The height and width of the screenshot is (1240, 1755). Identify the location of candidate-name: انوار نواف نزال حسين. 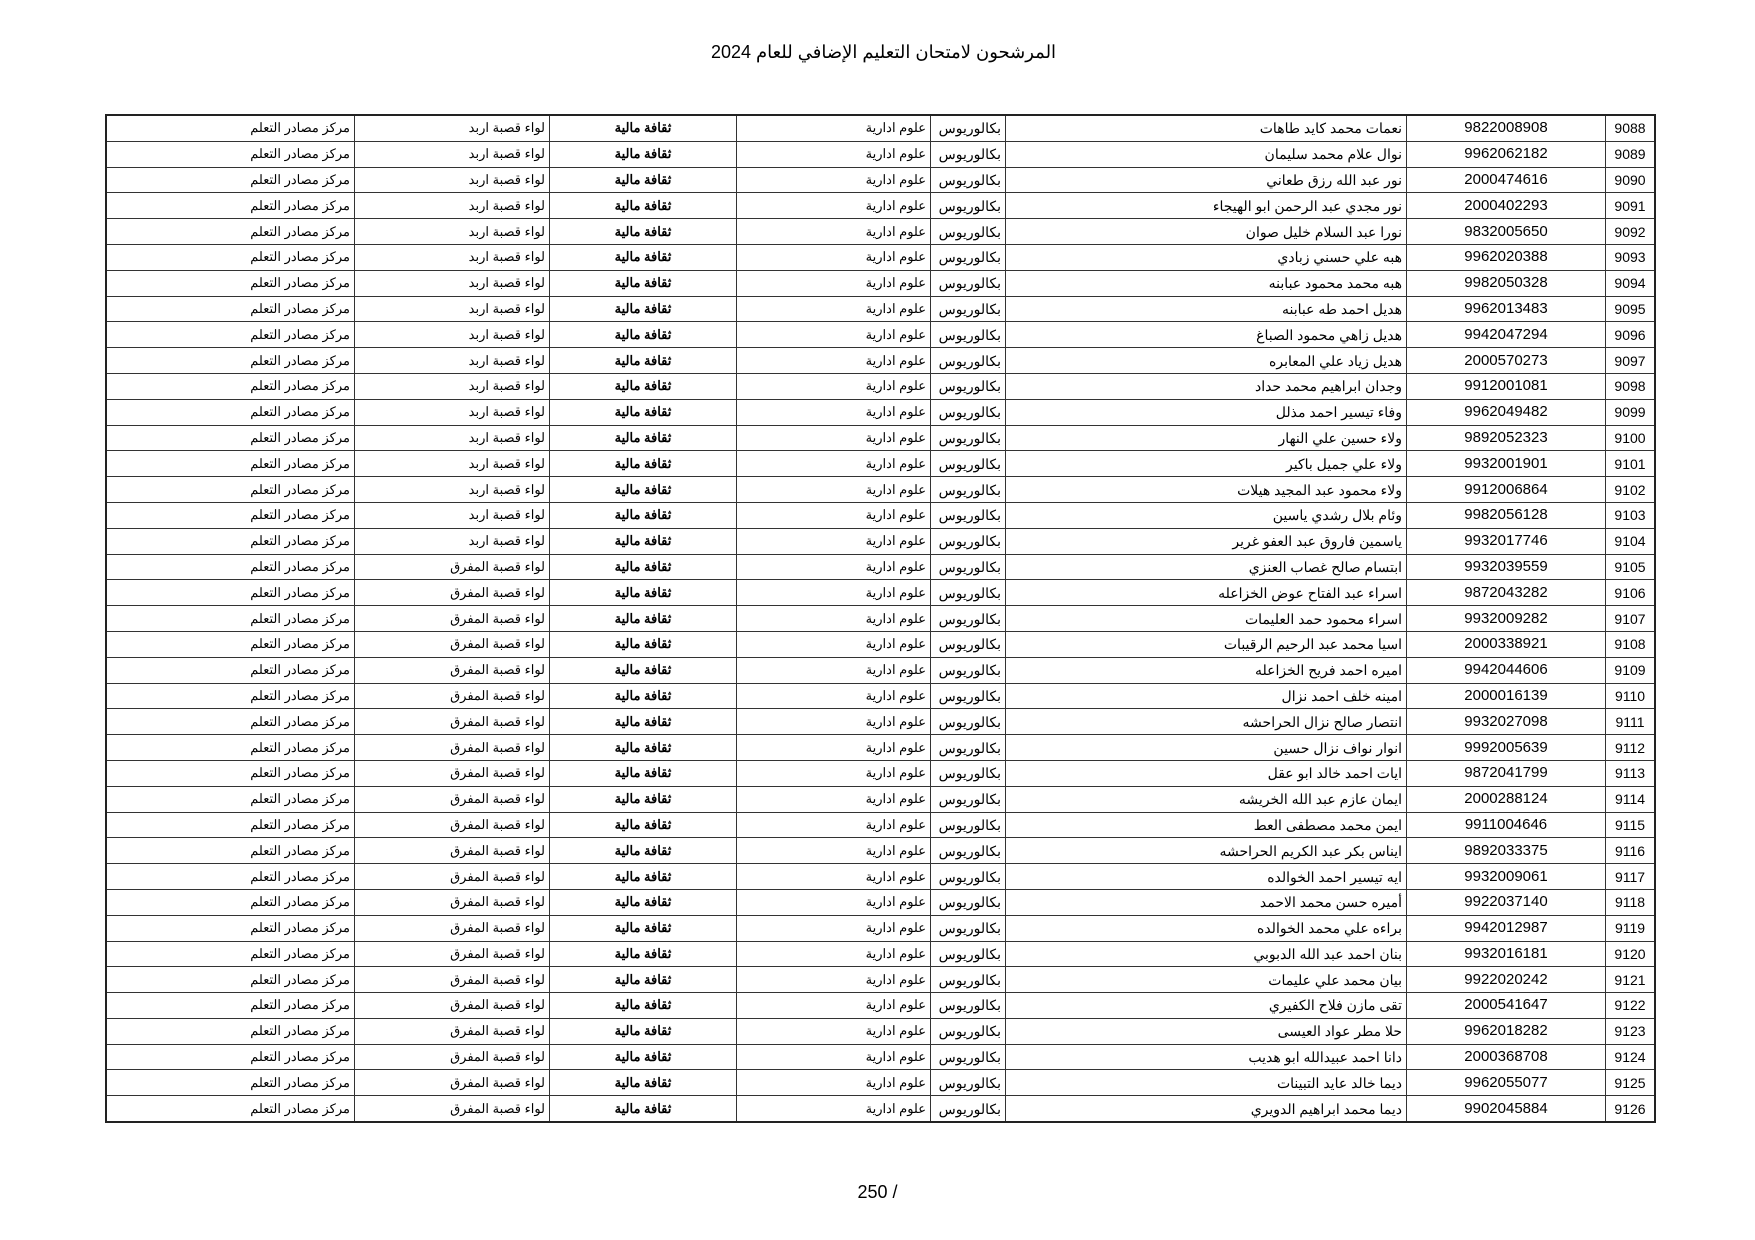
(1206, 747).